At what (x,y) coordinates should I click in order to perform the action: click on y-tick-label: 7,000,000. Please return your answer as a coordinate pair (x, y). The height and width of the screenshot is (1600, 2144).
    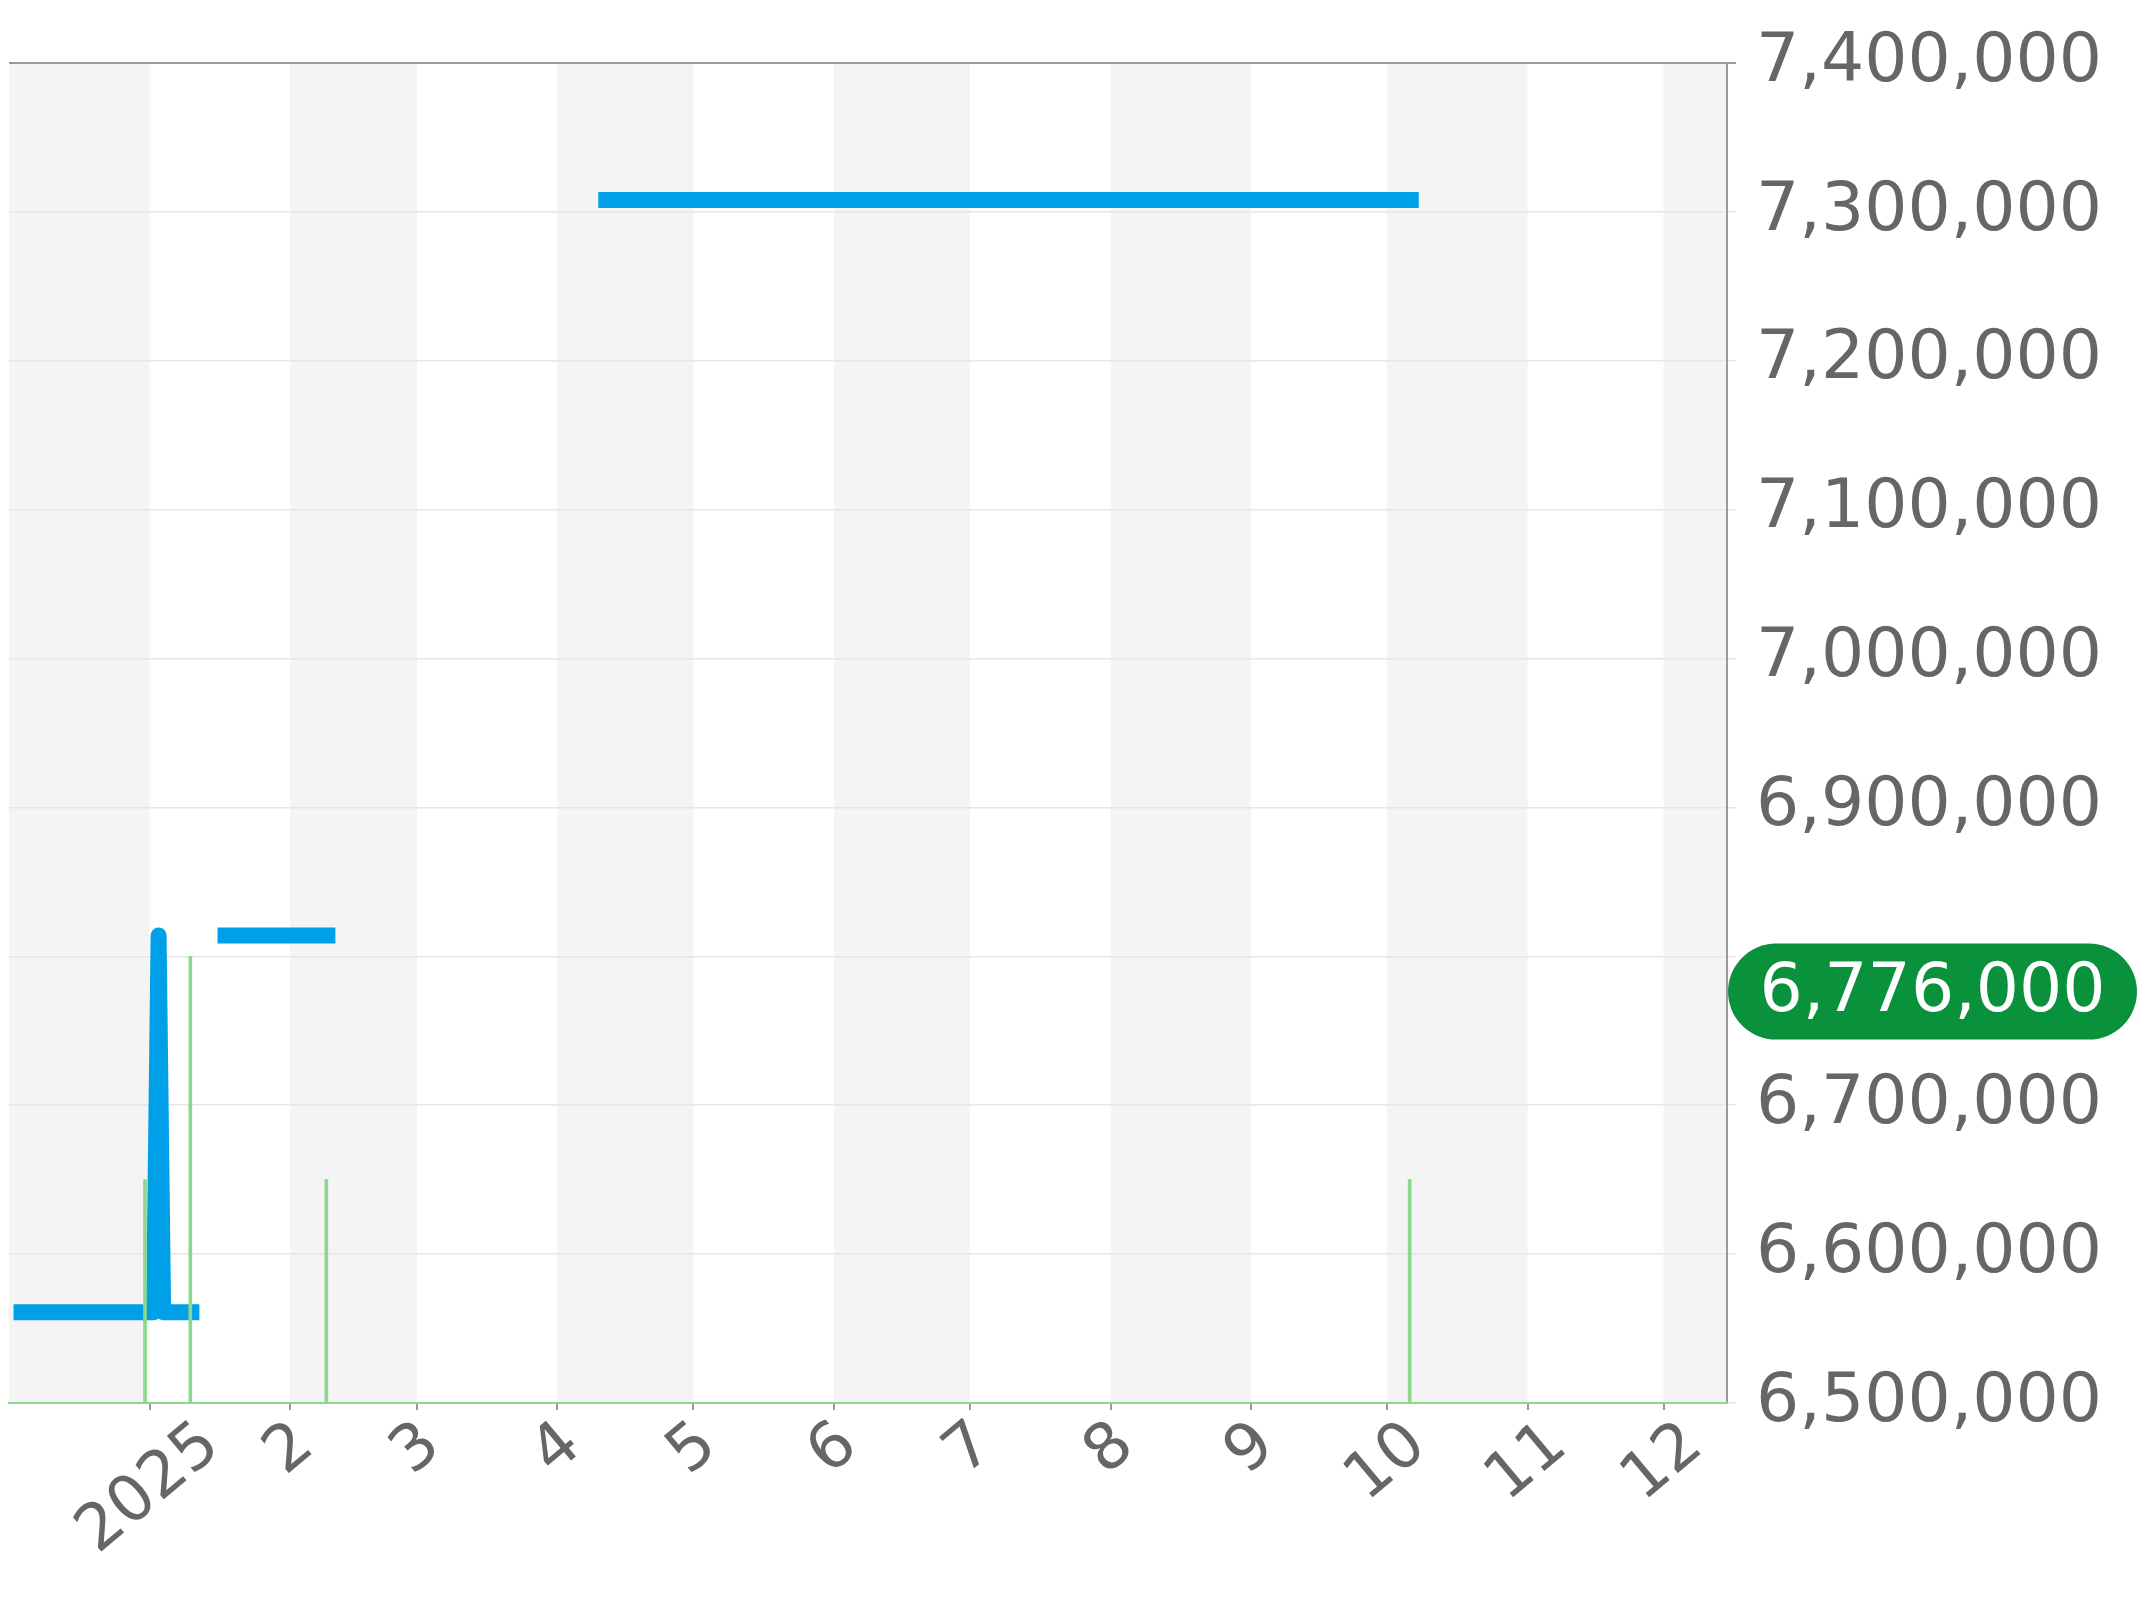
    Looking at the image, I should click on (1929, 653).